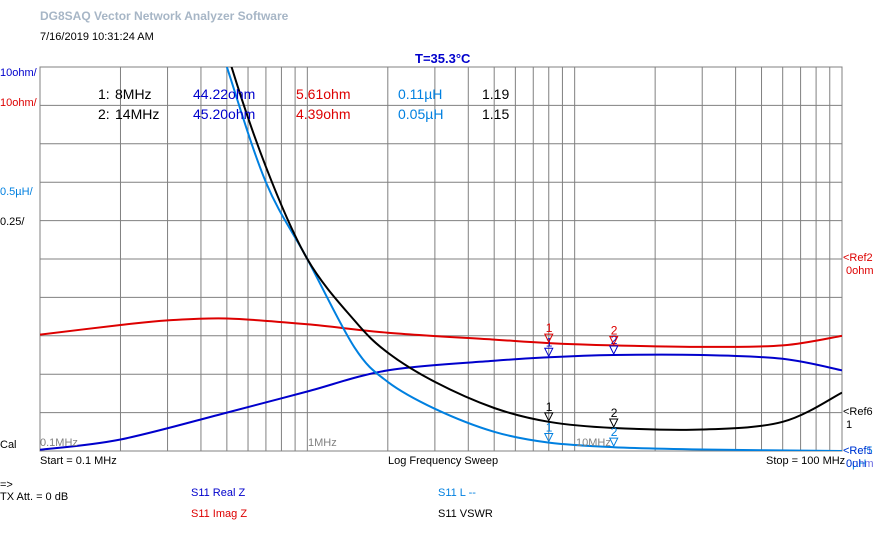  I want to click on marker1-vswr: 1.19, so click(496, 94).